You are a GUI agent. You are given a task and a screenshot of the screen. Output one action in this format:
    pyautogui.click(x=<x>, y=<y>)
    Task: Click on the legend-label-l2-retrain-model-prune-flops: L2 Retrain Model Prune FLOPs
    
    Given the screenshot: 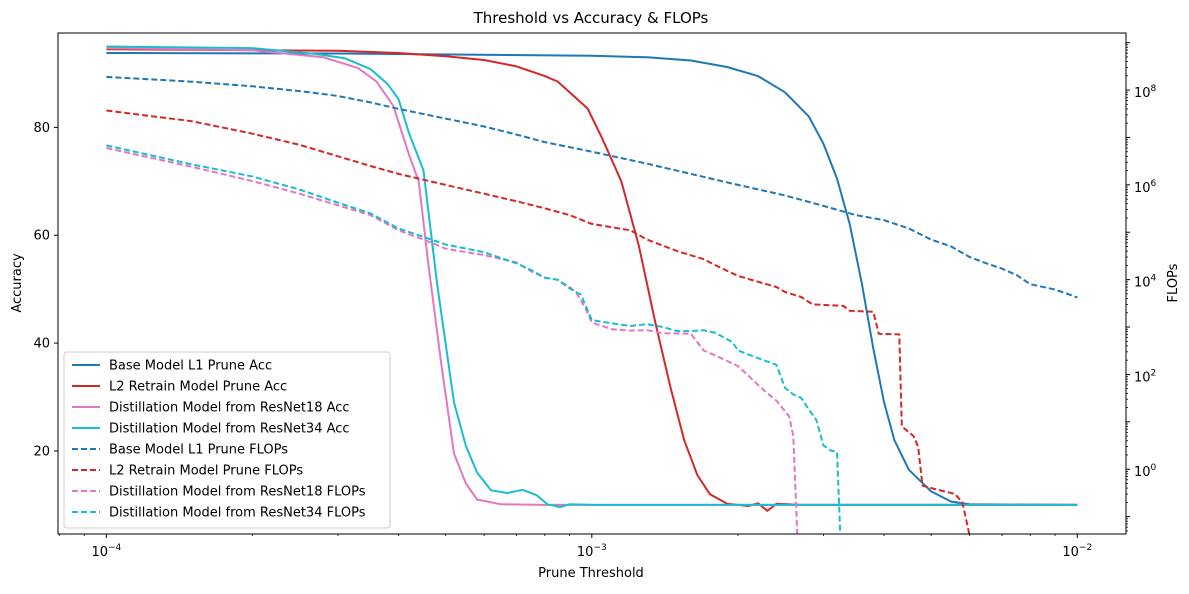 What is the action you would take?
    pyautogui.click(x=206, y=471)
    